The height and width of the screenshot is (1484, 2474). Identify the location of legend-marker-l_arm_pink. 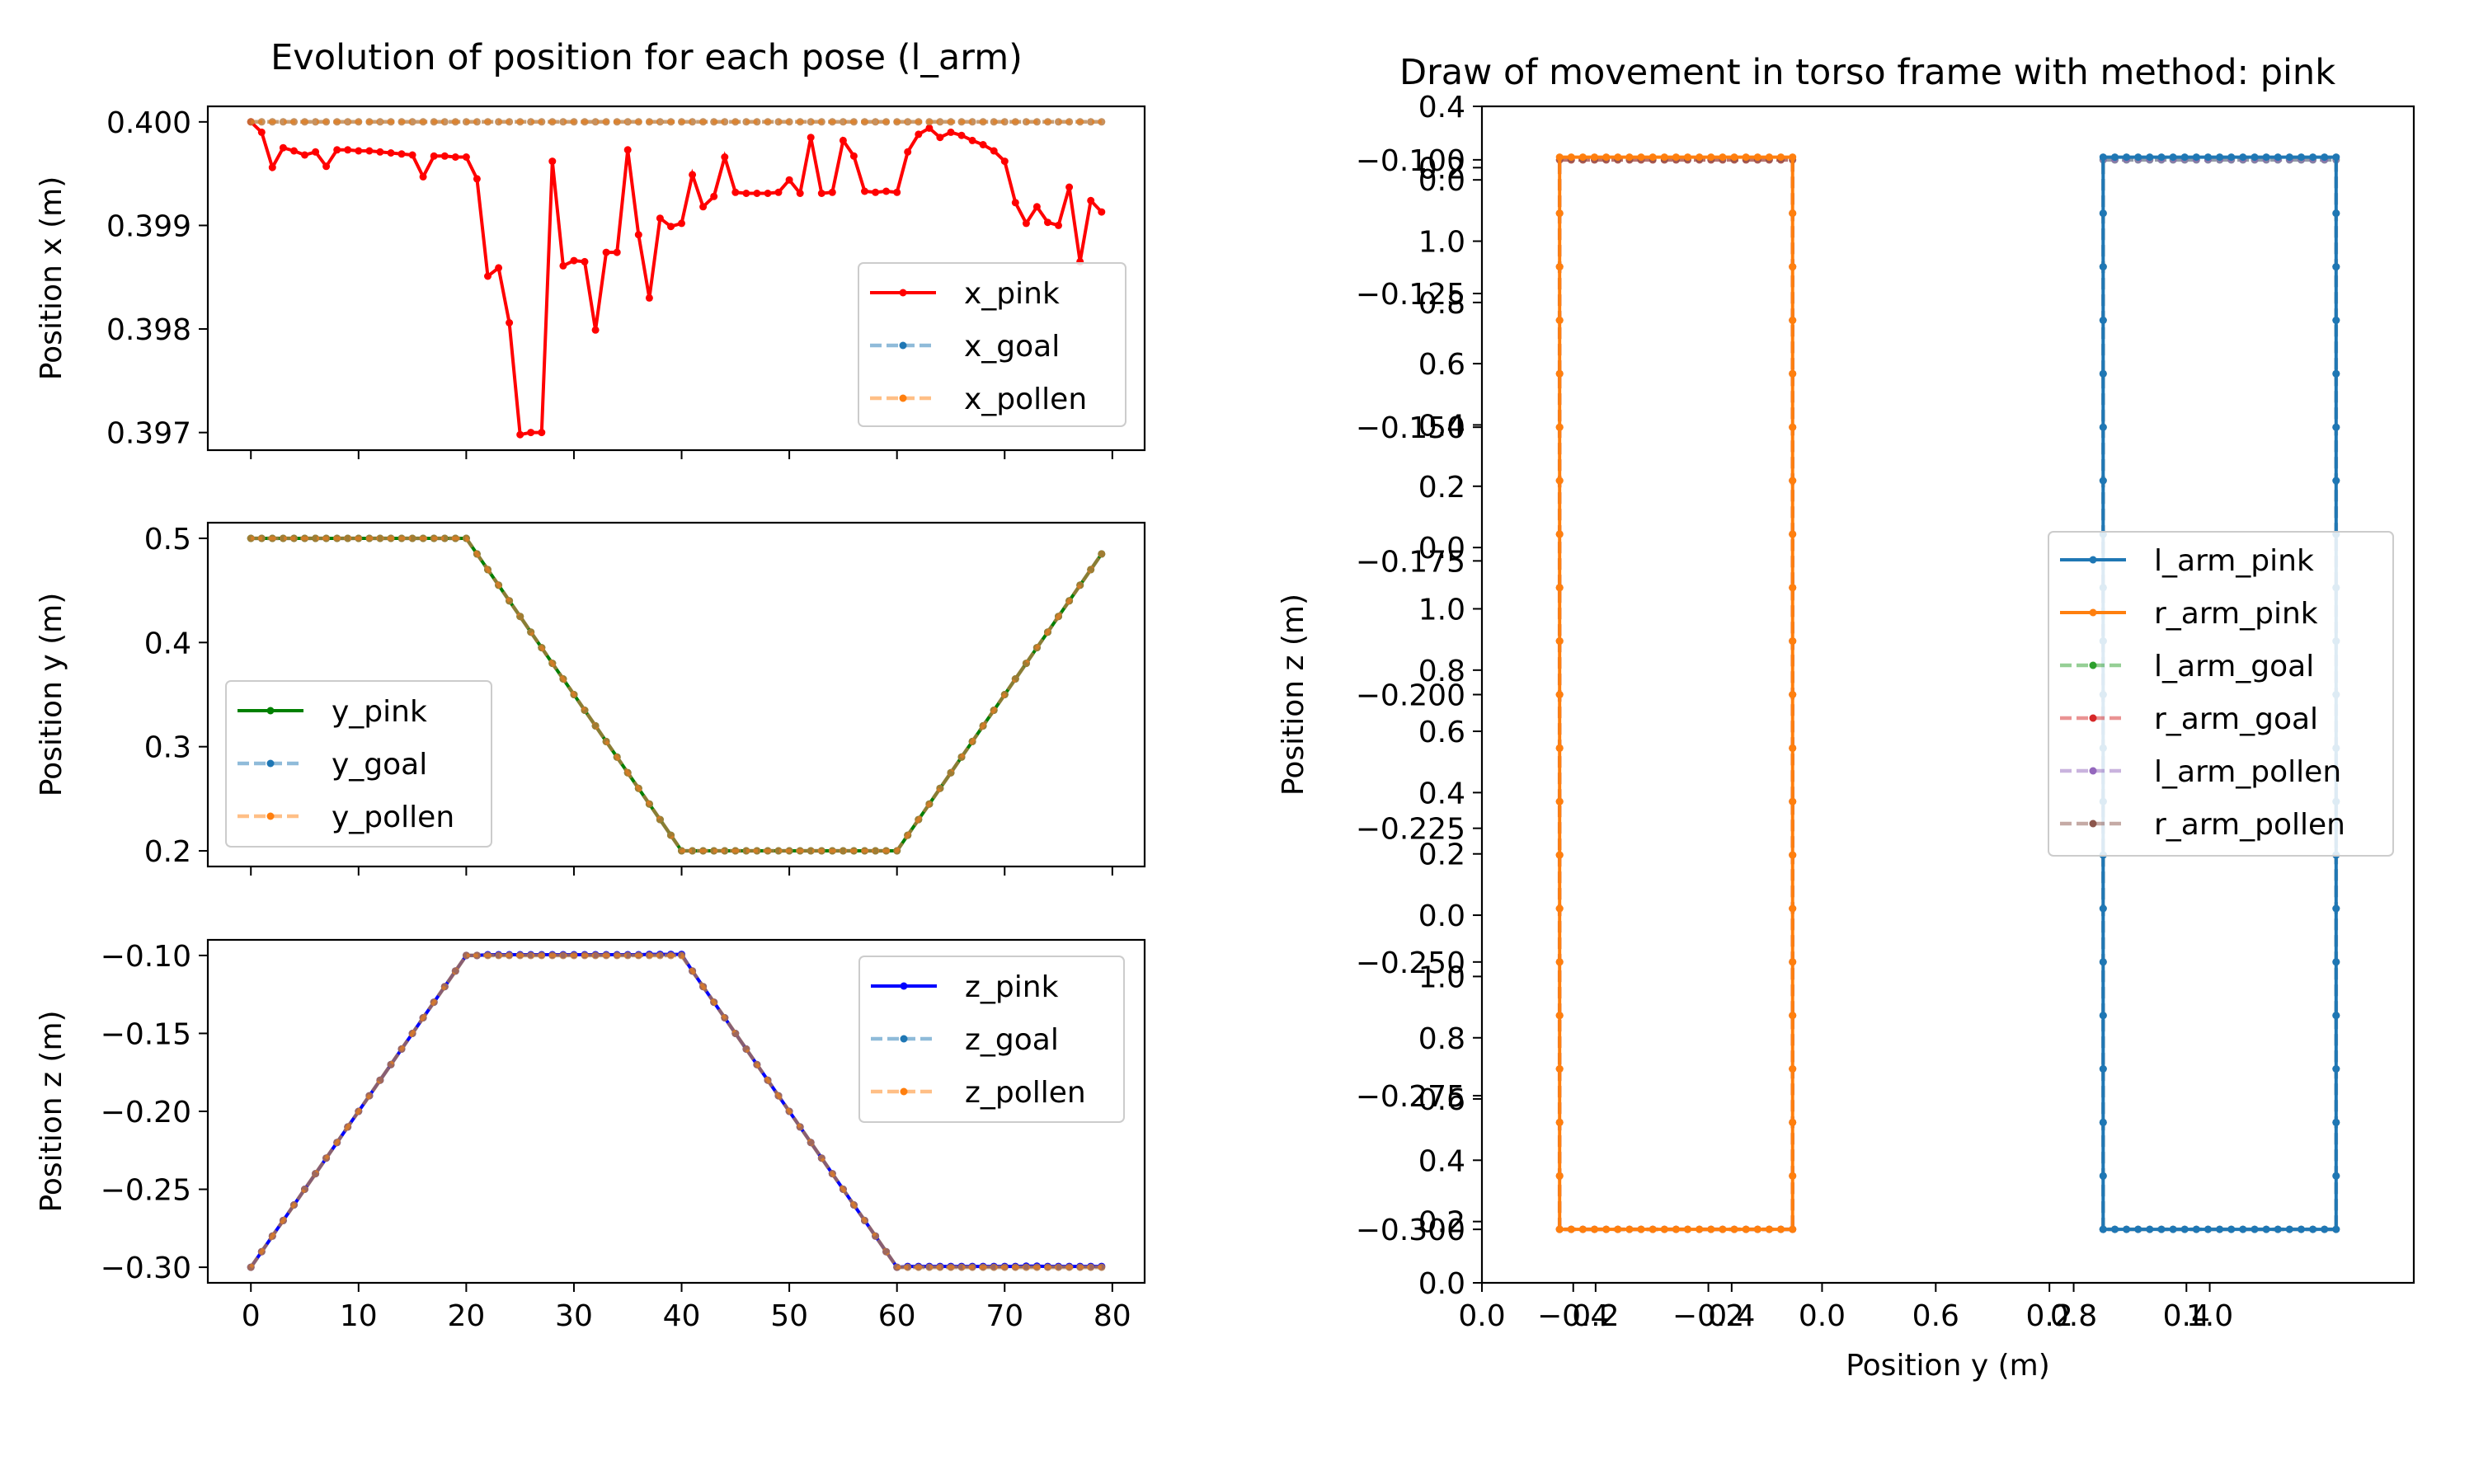
(2093, 560).